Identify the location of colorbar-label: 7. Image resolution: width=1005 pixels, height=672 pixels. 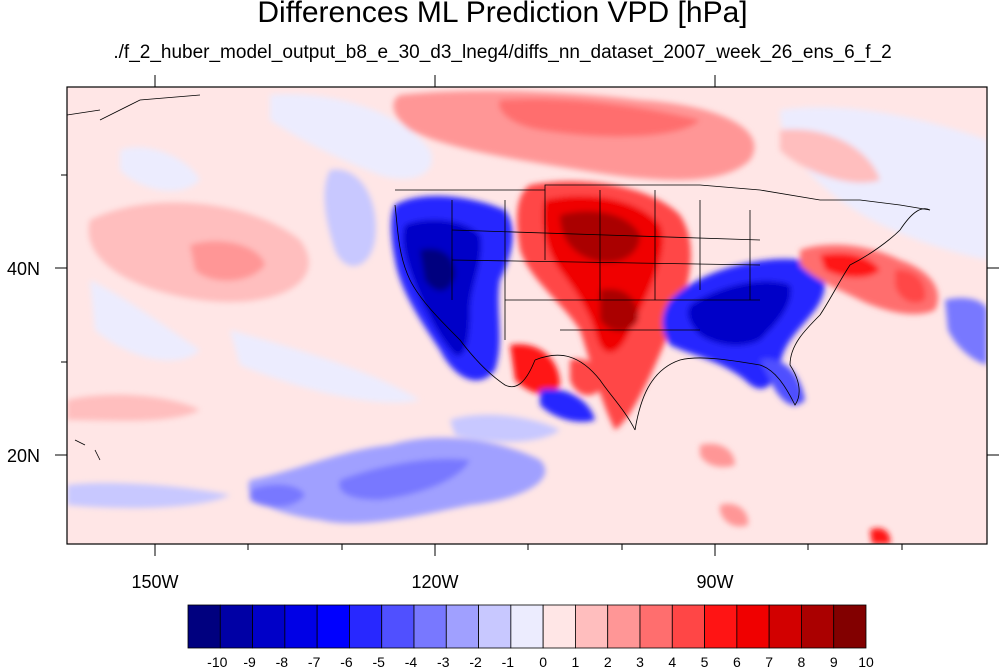
(769, 662).